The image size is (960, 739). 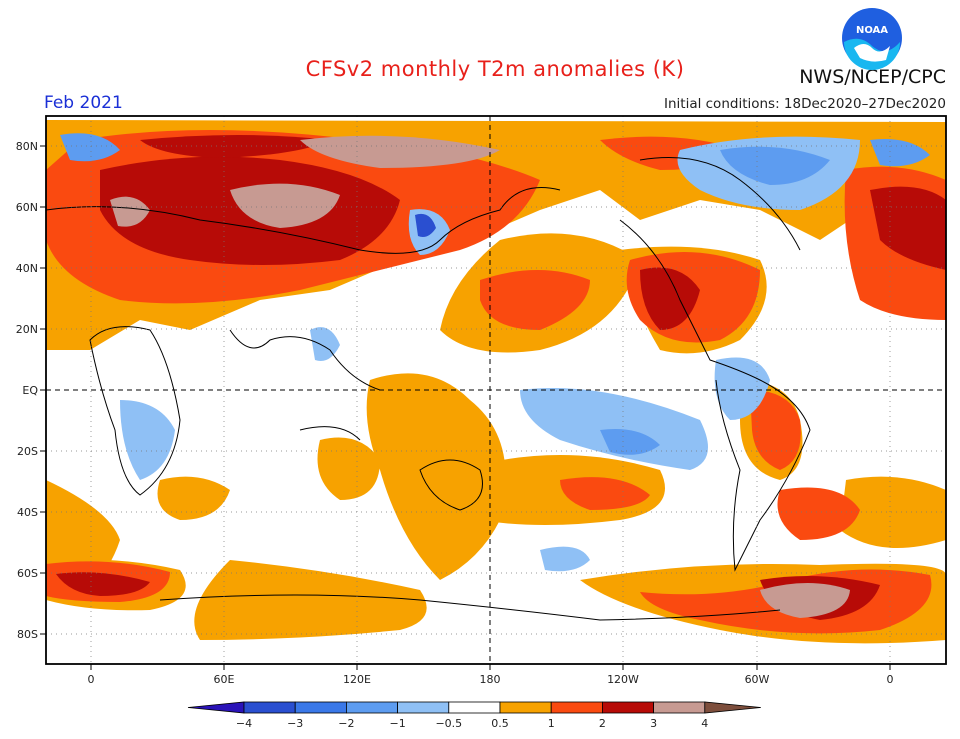 What do you see at coordinates (83, 103) in the screenshot?
I see `forecast-month: Feb 2021` at bounding box center [83, 103].